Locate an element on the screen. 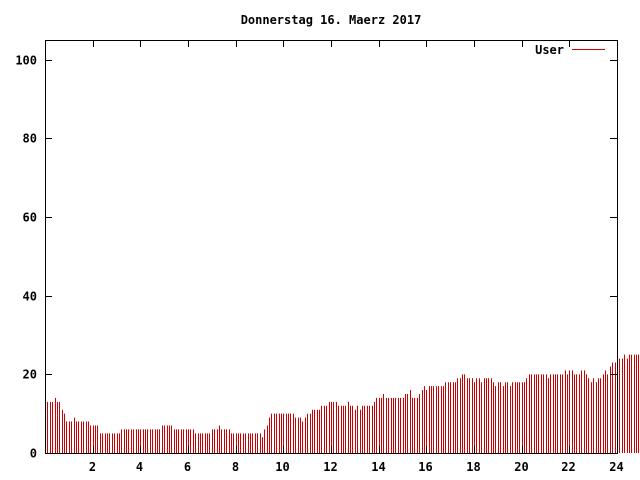 The image size is (640, 480). x-tick-label: 16 is located at coordinates (425, 467).